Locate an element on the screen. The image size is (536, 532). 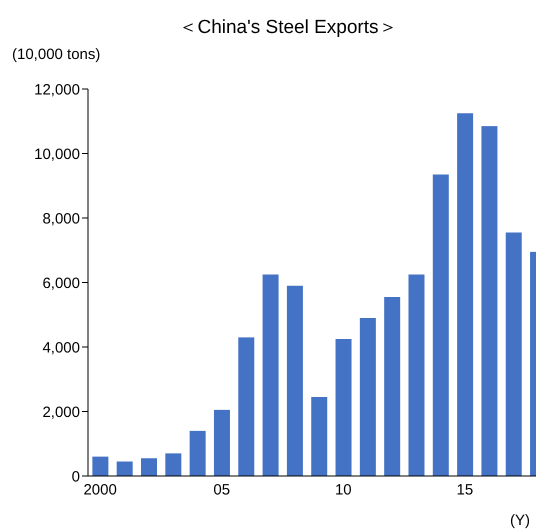
y-tick-label: 8,000 is located at coordinates (61, 219).